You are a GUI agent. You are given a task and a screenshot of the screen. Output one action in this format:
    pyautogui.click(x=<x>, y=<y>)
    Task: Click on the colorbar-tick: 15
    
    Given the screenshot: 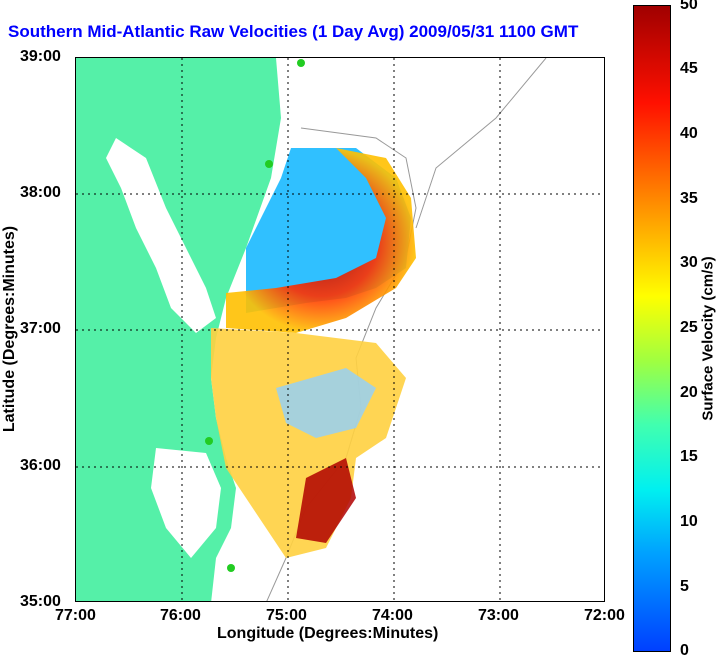 What is the action you would take?
    pyautogui.click(x=689, y=456)
    